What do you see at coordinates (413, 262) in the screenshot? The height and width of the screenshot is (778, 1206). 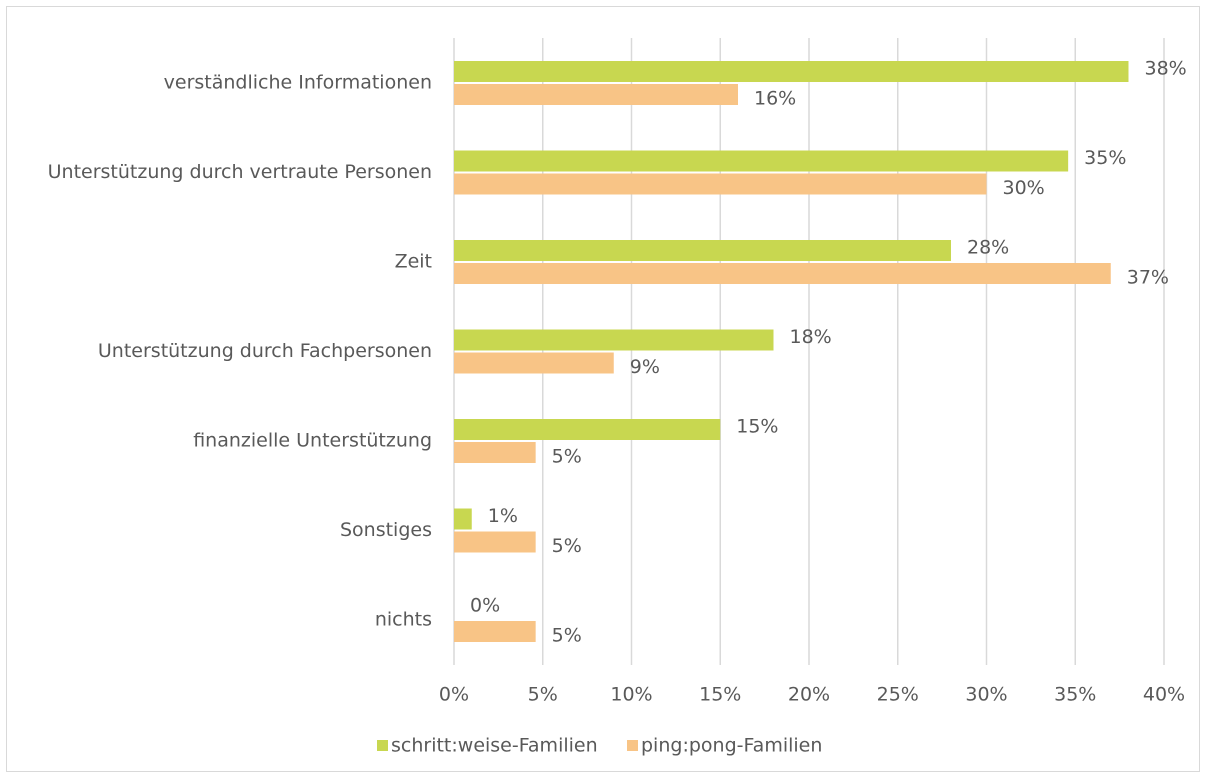 I see `y-tick-label: Zeit` at bounding box center [413, 262].